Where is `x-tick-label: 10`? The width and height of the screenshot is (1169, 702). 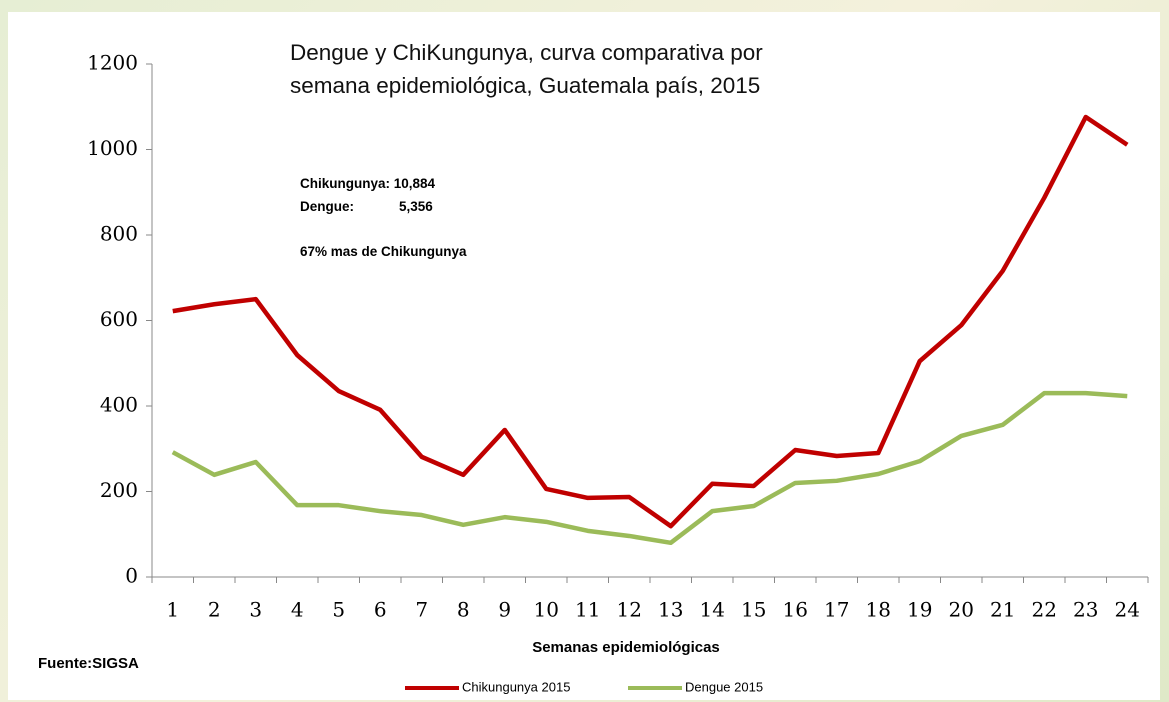 x-tick-label: 10 is located at coordinates (546, 610).